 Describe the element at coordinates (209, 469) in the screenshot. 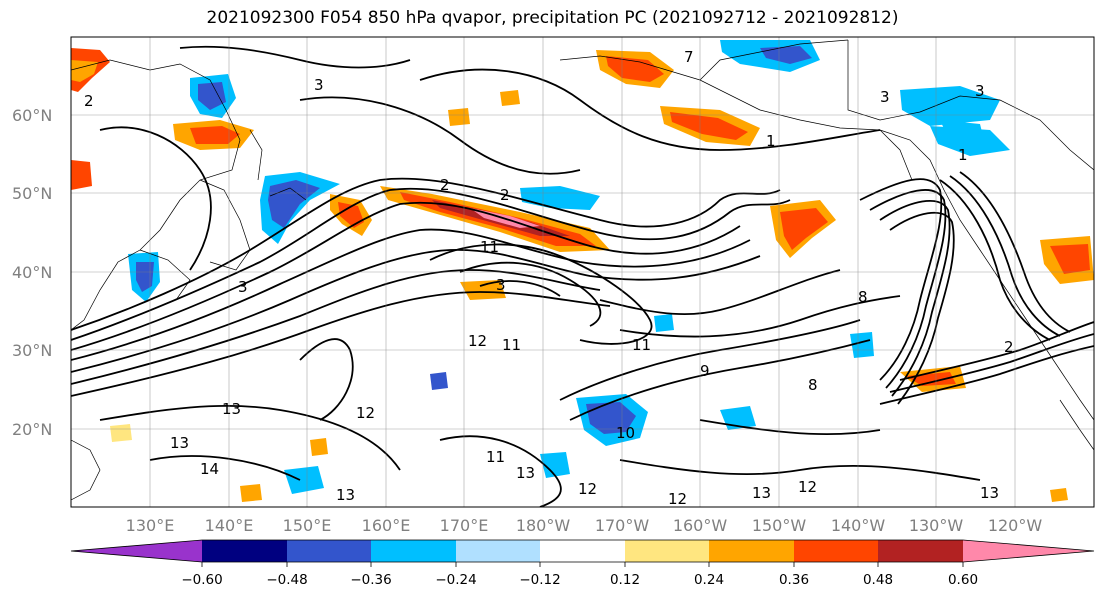

I see `contour-label: 14` at that location.